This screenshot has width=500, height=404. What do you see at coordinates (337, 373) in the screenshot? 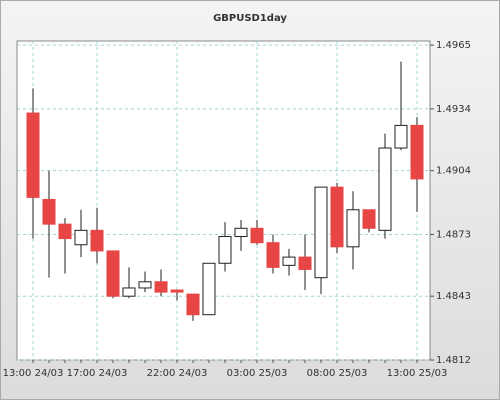
I see `x-tick-label: 08:00 25/03` at bounding box center [337, 373].